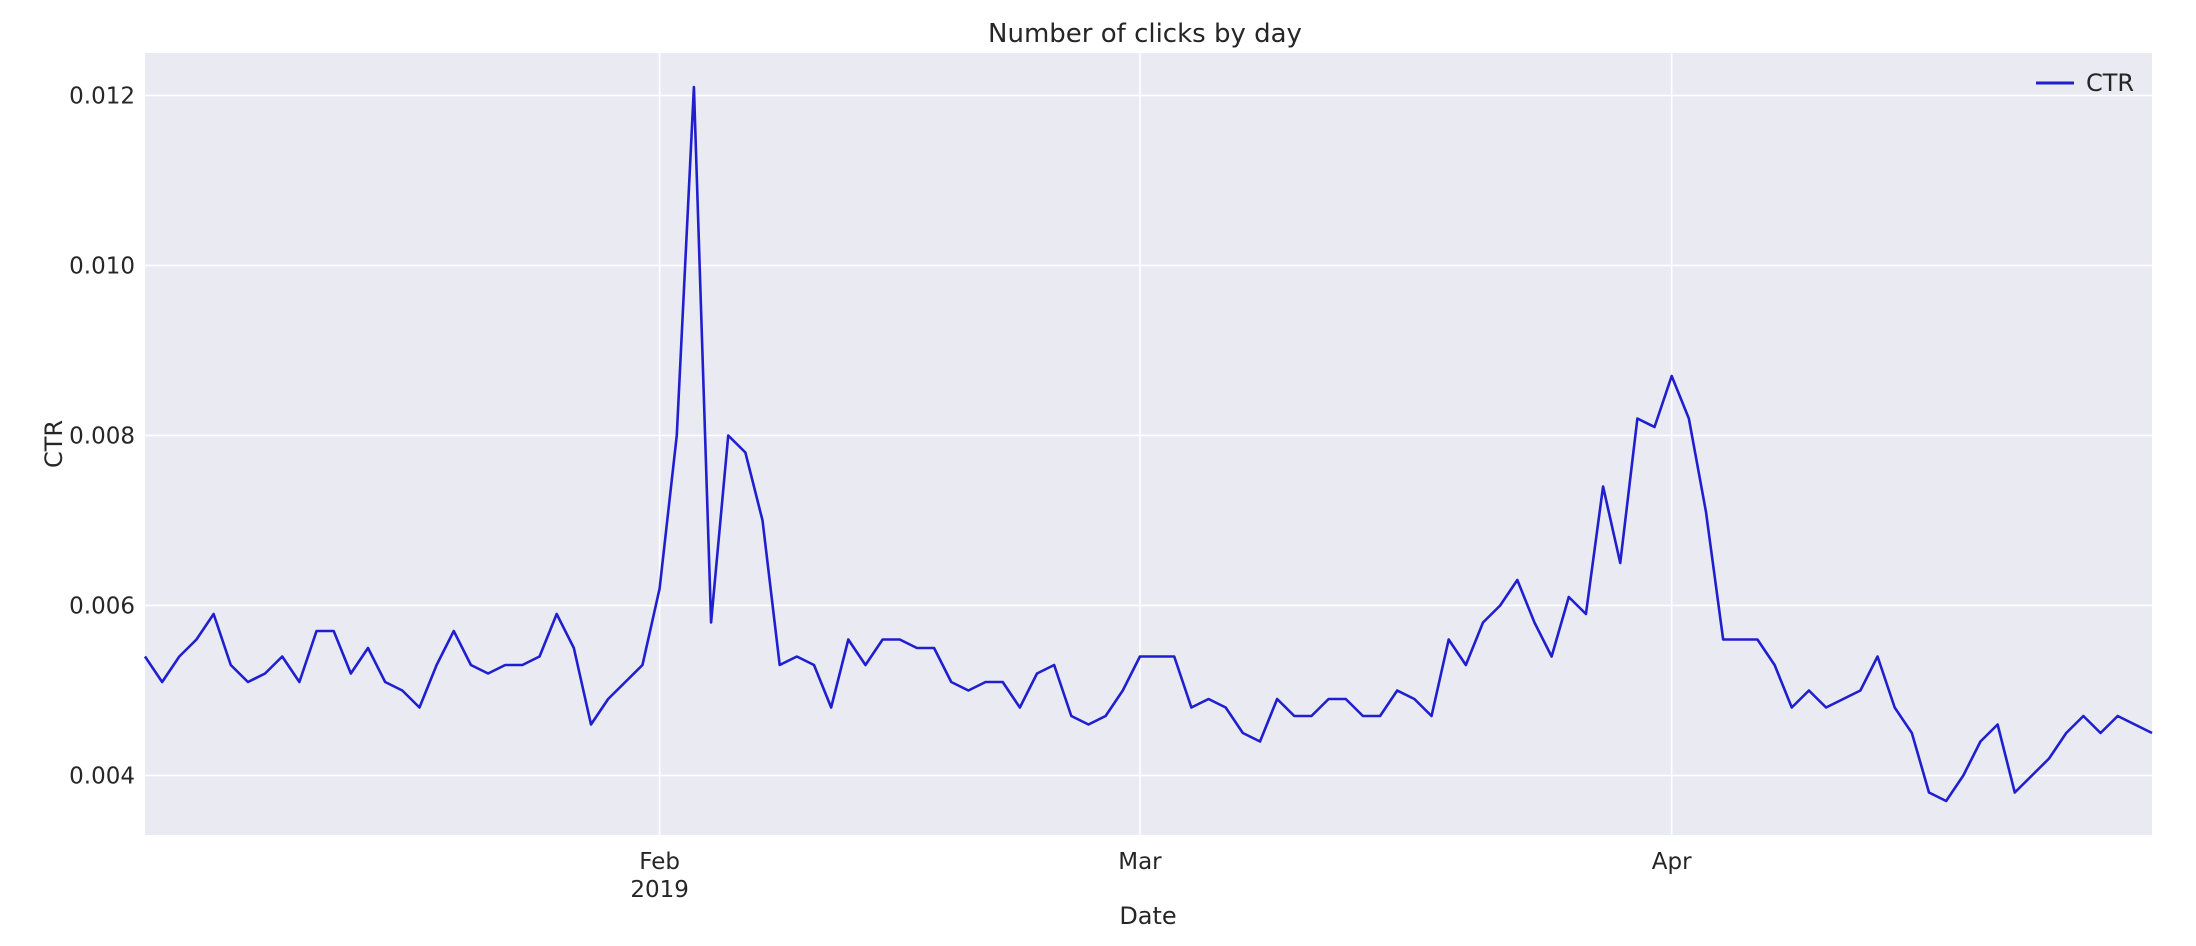 This screenshot has width=2196, height=946. I want to click on chart-title: Number of clicks by day, so click(1145, 34).